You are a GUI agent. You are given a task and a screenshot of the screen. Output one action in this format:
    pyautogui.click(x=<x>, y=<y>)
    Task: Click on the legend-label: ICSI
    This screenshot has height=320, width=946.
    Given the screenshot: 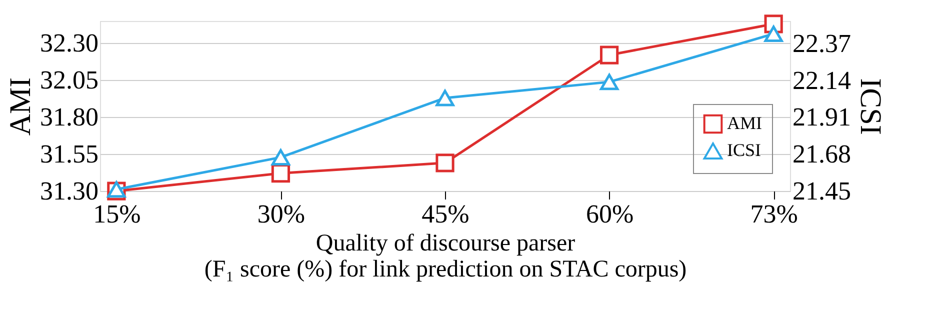 What is the action you would take?
    pyautogui.click(x=744, y=150)
    